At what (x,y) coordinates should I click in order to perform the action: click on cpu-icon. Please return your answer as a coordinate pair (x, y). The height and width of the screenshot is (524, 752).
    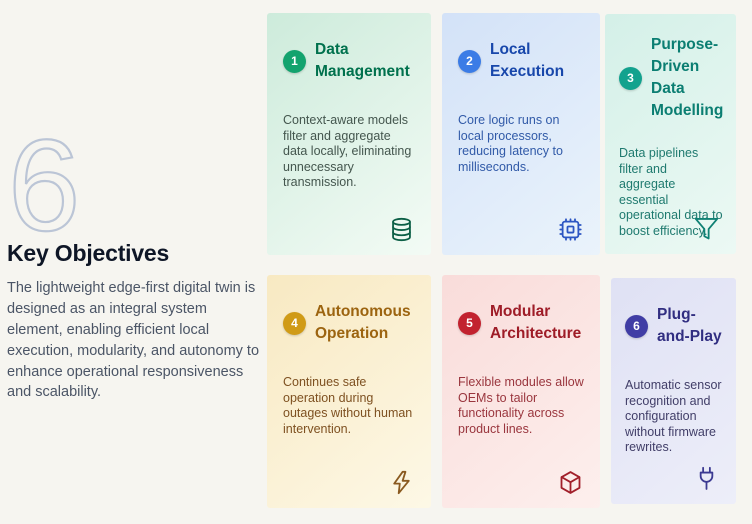
    Looking at the image, I should click on (570, 229).